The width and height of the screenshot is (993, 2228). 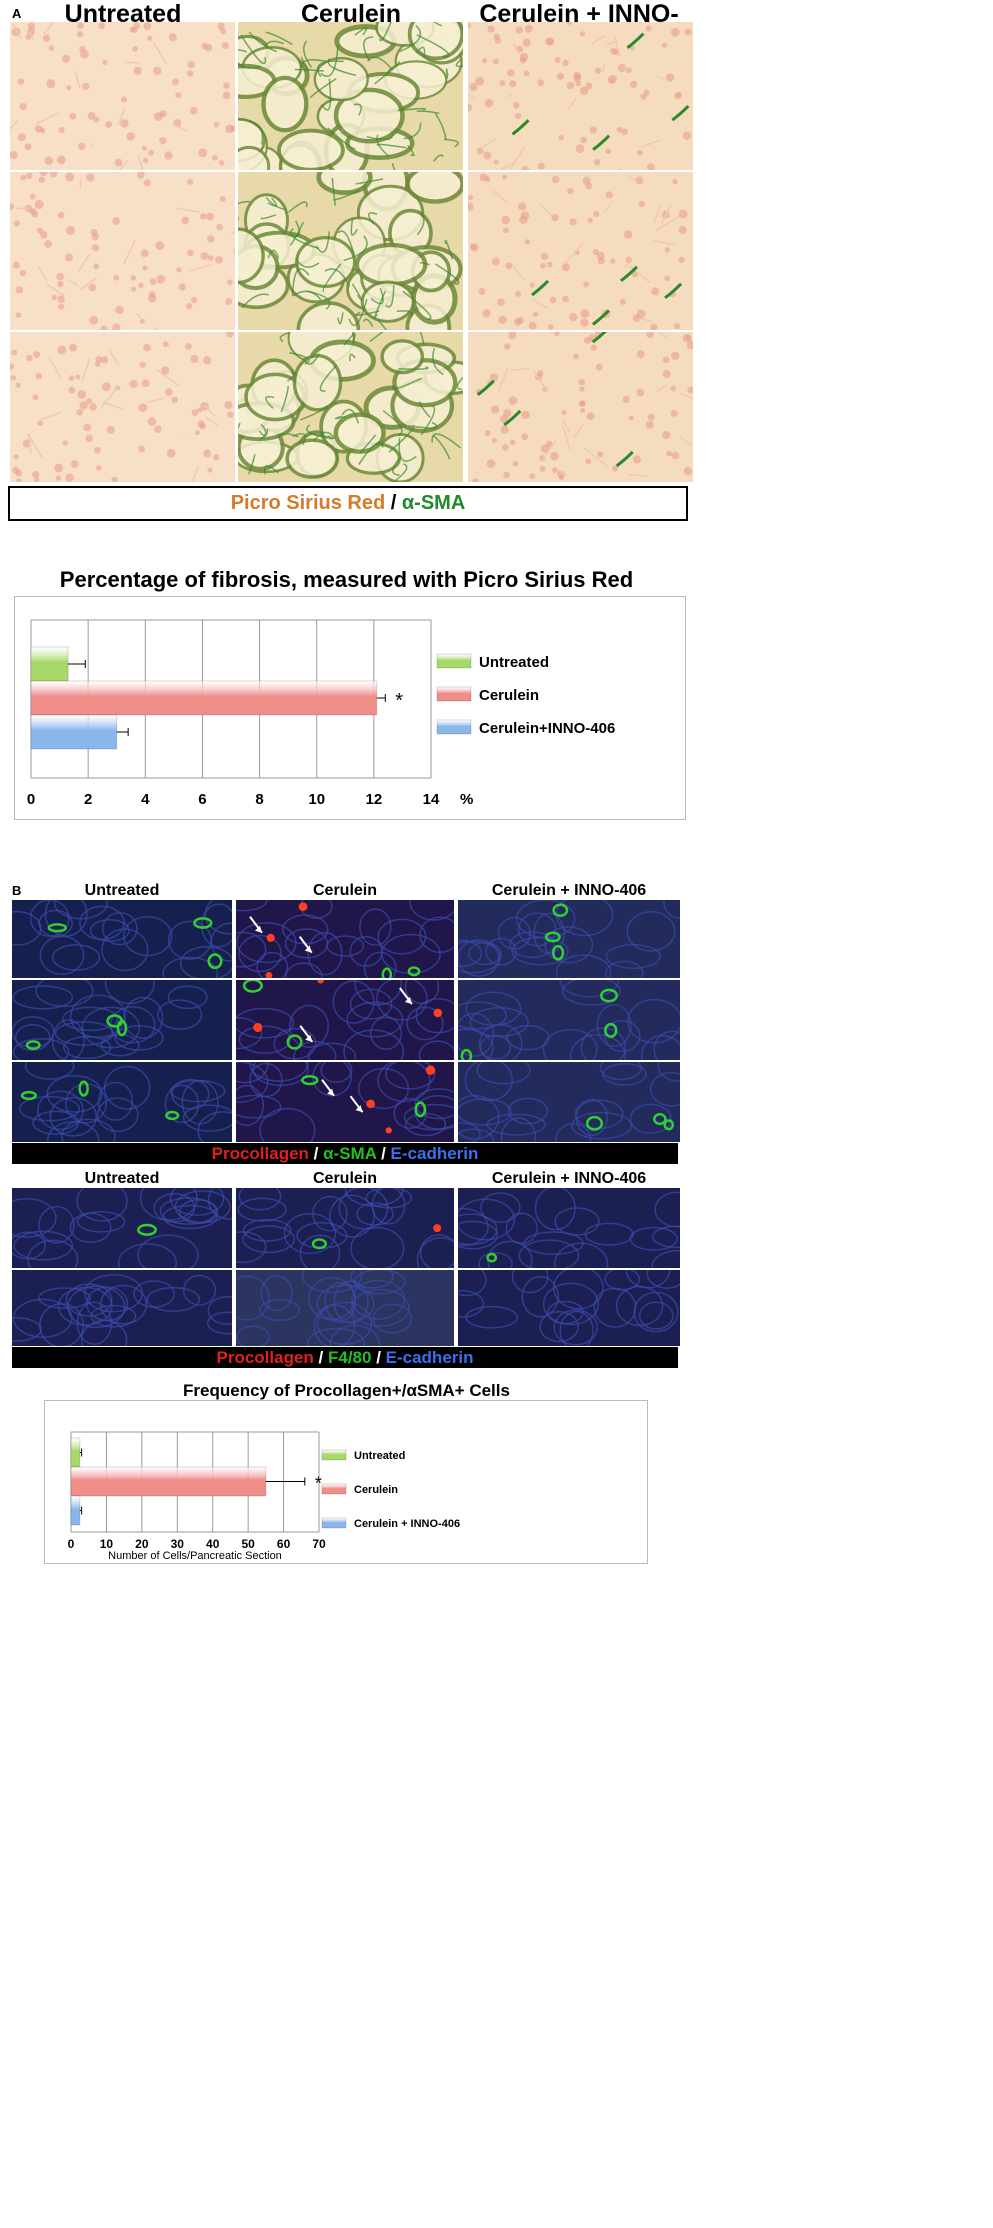 What do you see at coordinates (88, 799) in the screenshot?
I see `tick-label: 2` at bounding box center [88, 799].